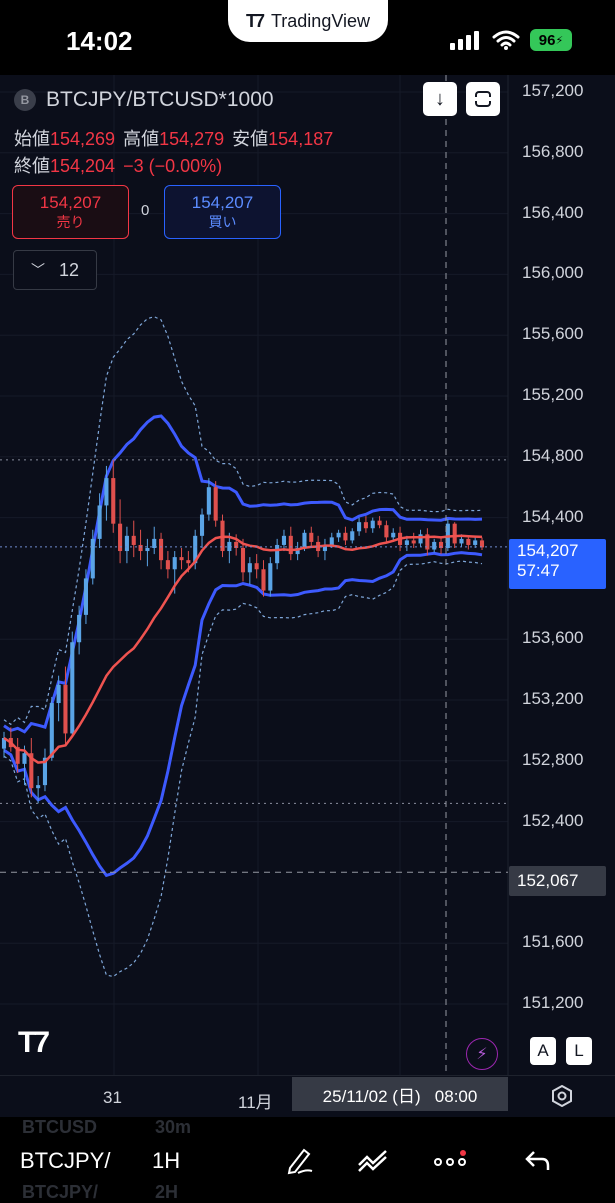  What do you see at coordinates (65, 1160) in the screenshot?
I see `toolbar-symbol: BTCJPY/` at bounding box center [65, 1160].